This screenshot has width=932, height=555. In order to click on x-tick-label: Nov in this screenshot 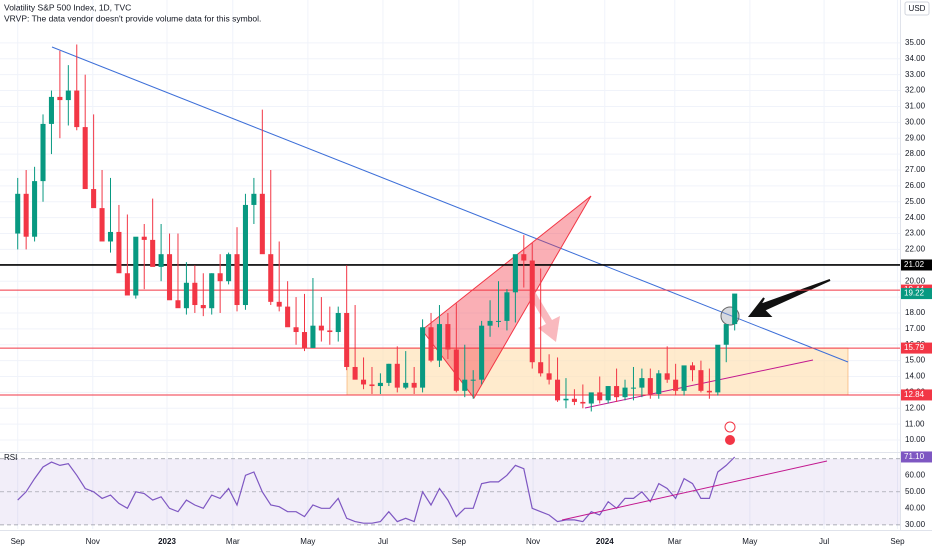, I will do `click(93, 541)`.